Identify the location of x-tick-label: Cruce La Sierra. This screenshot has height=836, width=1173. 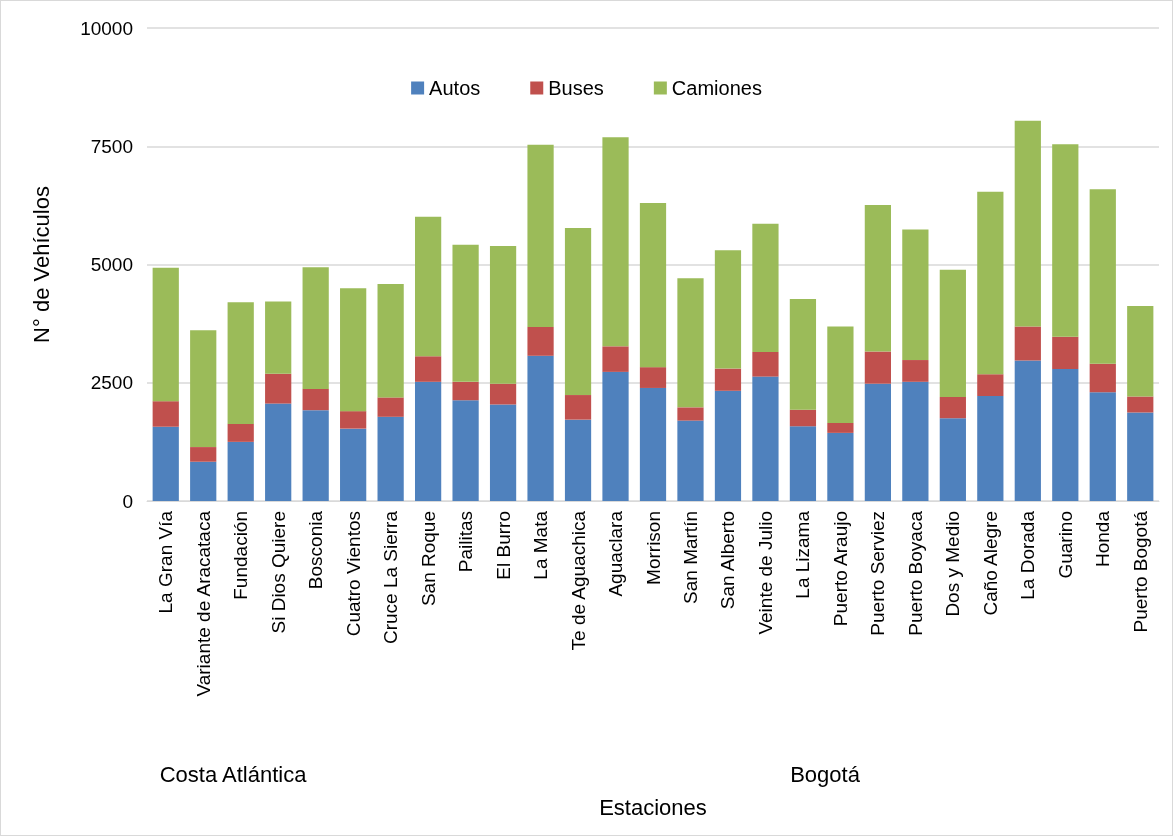
(391, 577).